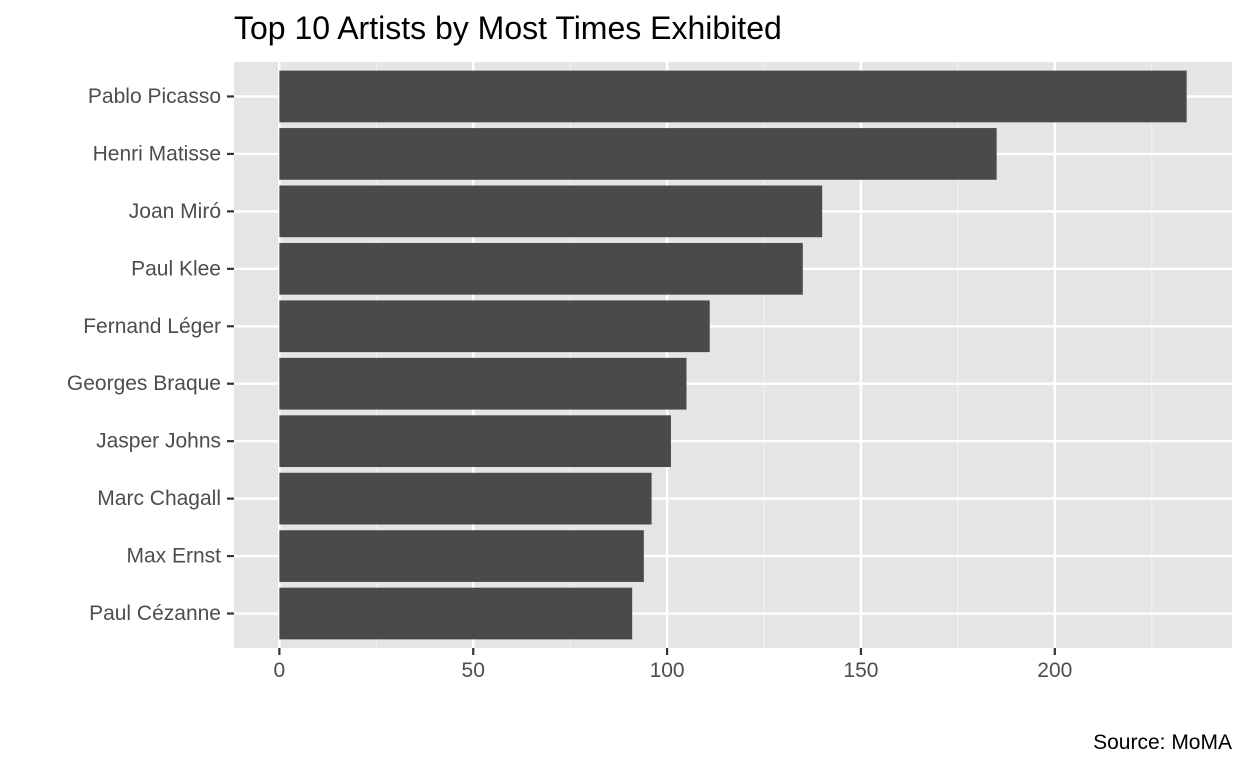 The height and width of the screenshot is (768, 1248). Describe the element at coordinates (159, 498) in the screenshot. I see `y-tick-label: Marc Chagall` at that location.